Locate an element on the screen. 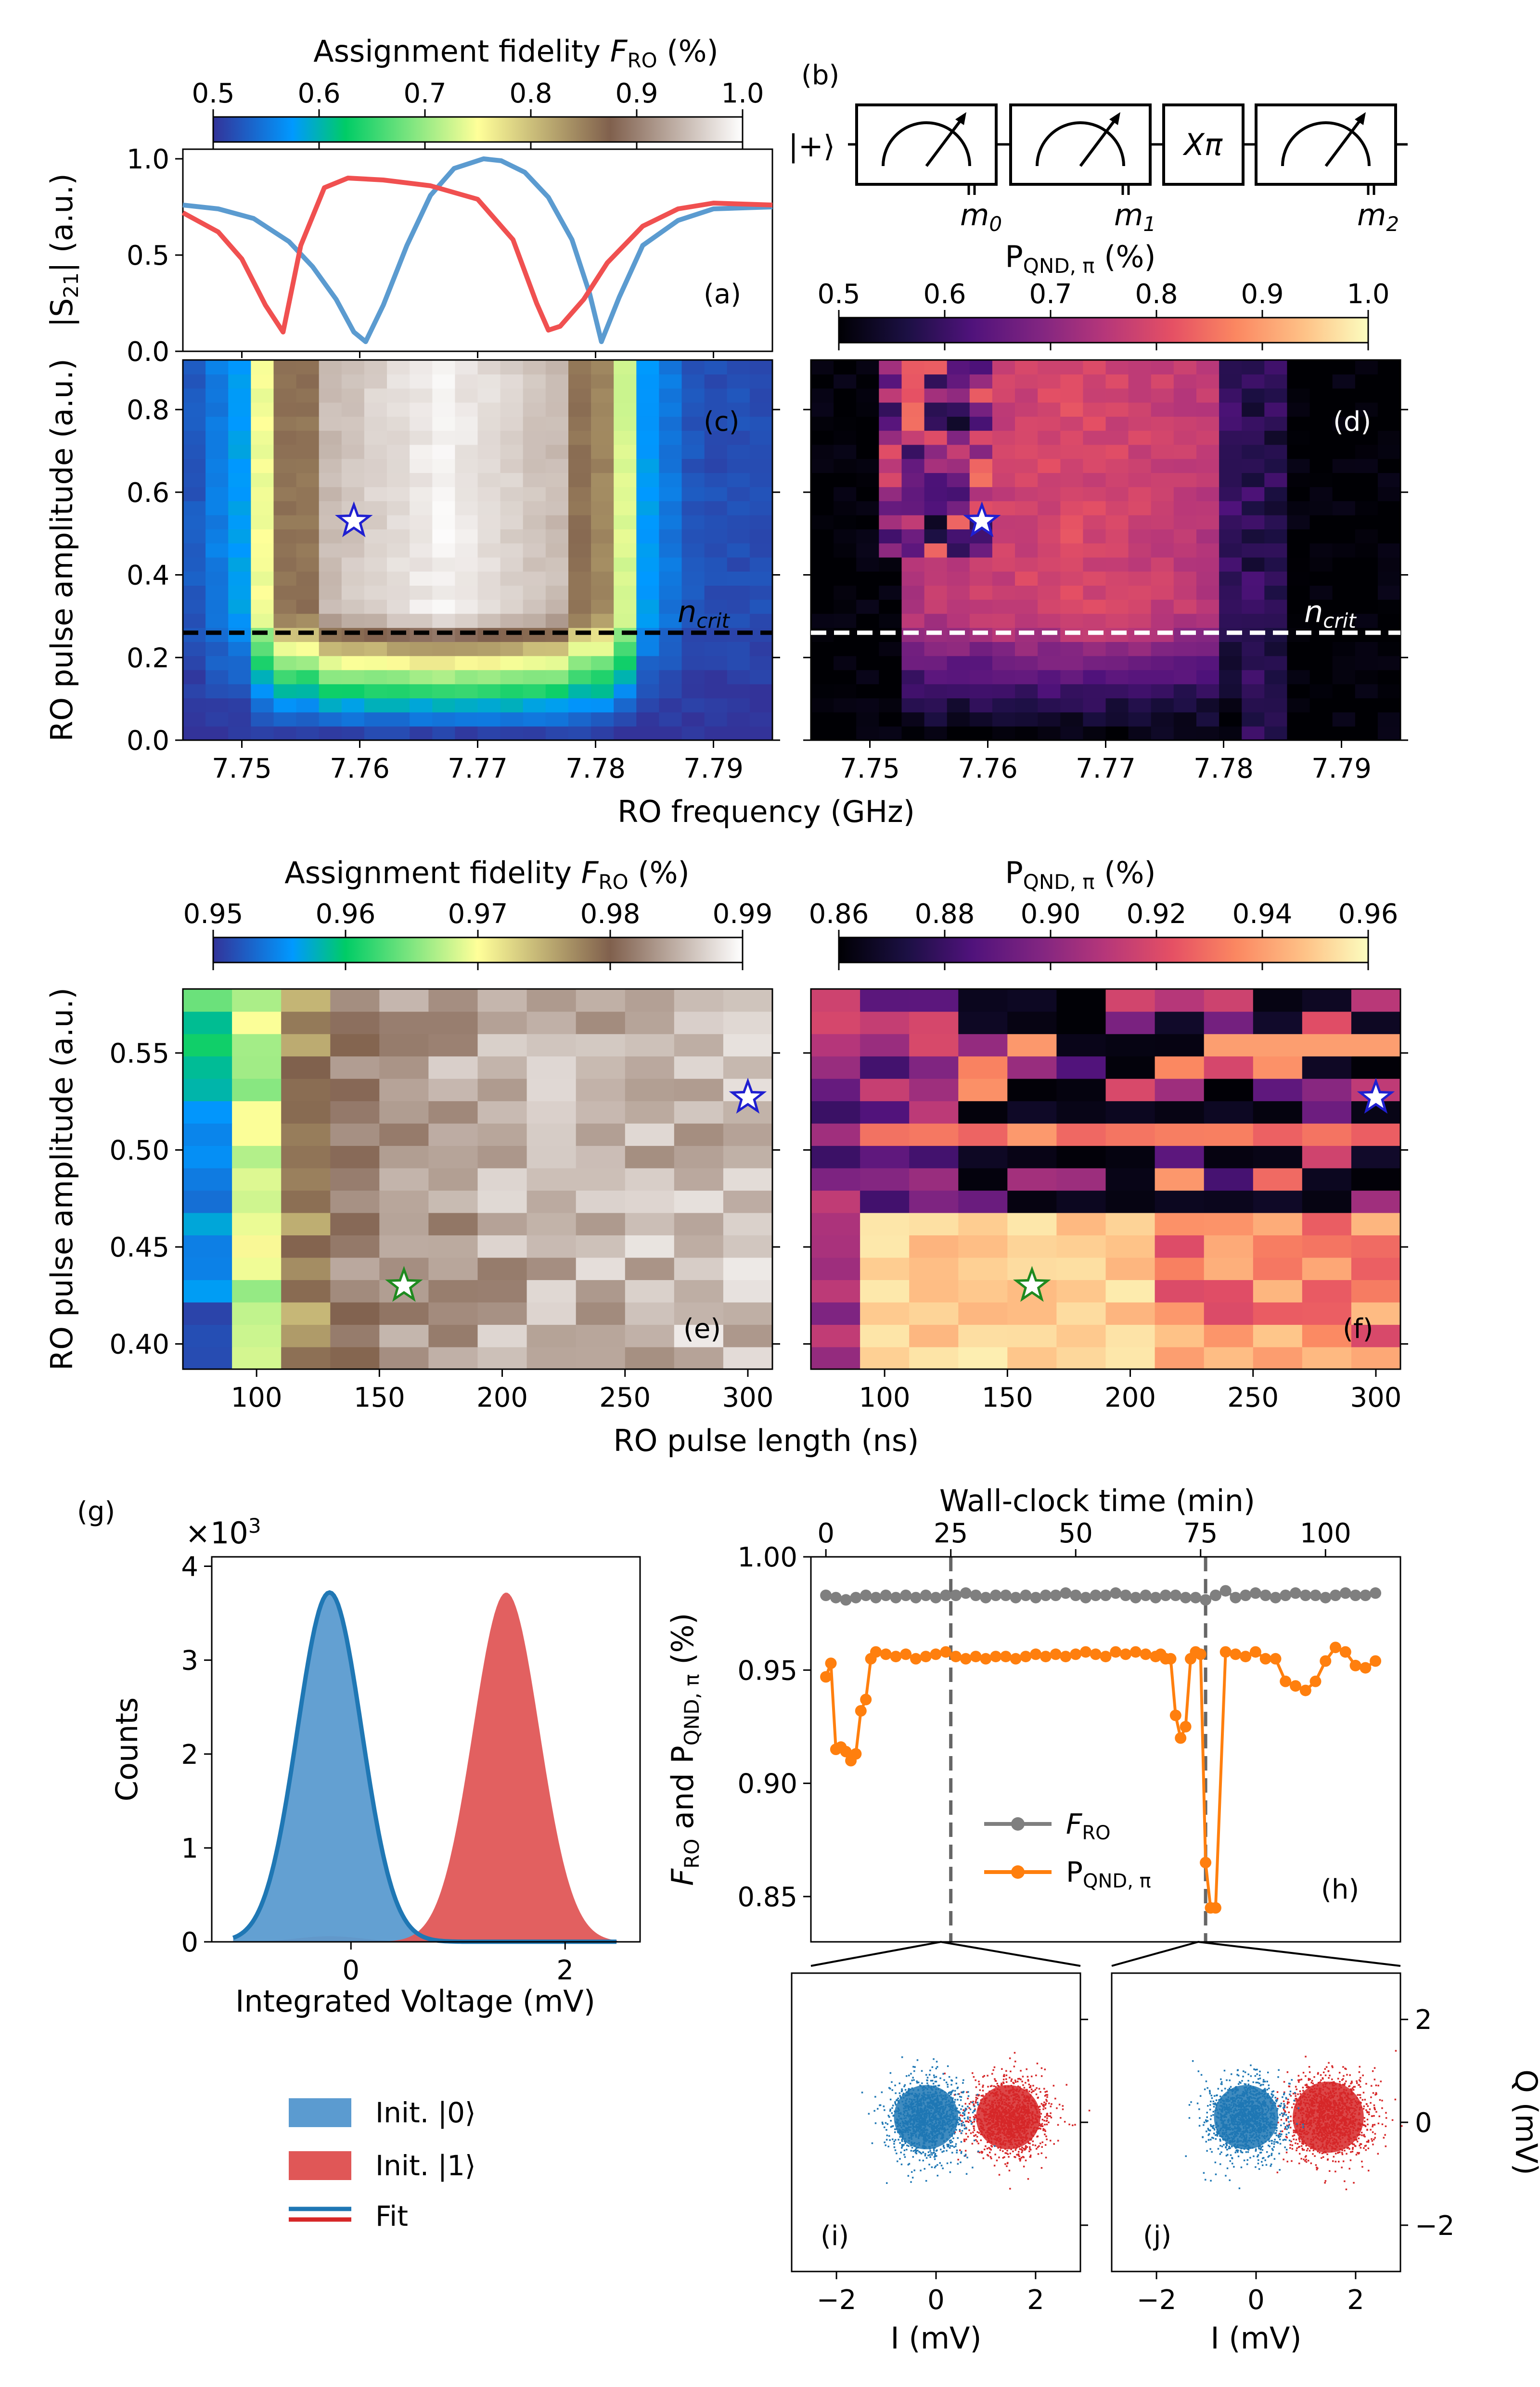  y-tick-label: 1 is located at coordinates (189, 1848).